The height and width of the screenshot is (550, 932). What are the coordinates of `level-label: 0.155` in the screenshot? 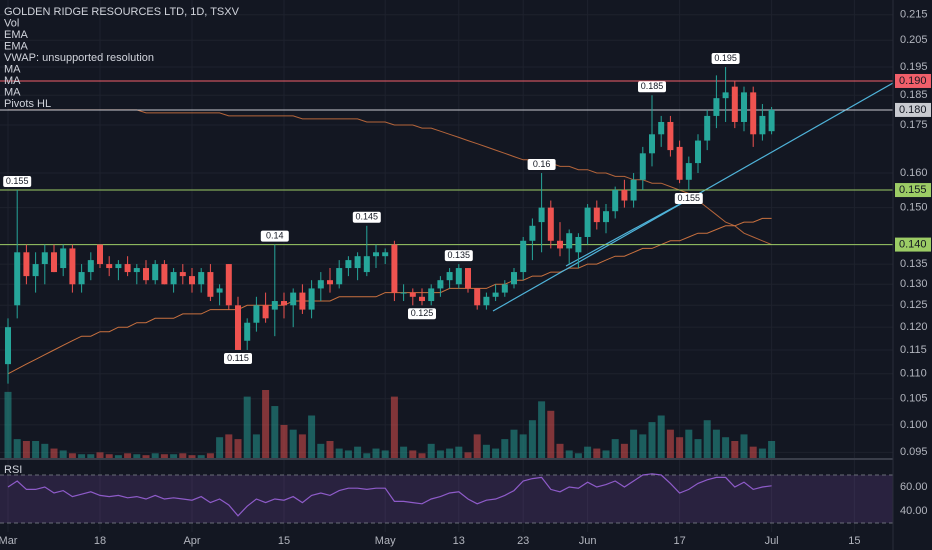 It's located at (913, 190).